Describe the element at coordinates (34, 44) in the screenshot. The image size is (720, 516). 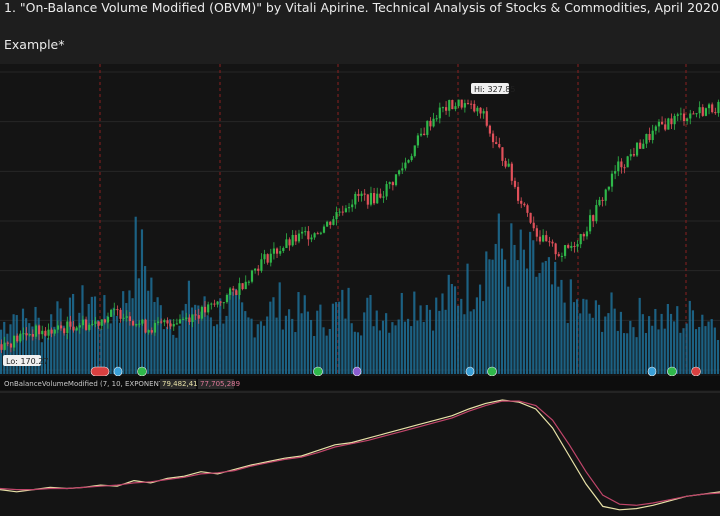
I see `example-label: Example*` at that location.